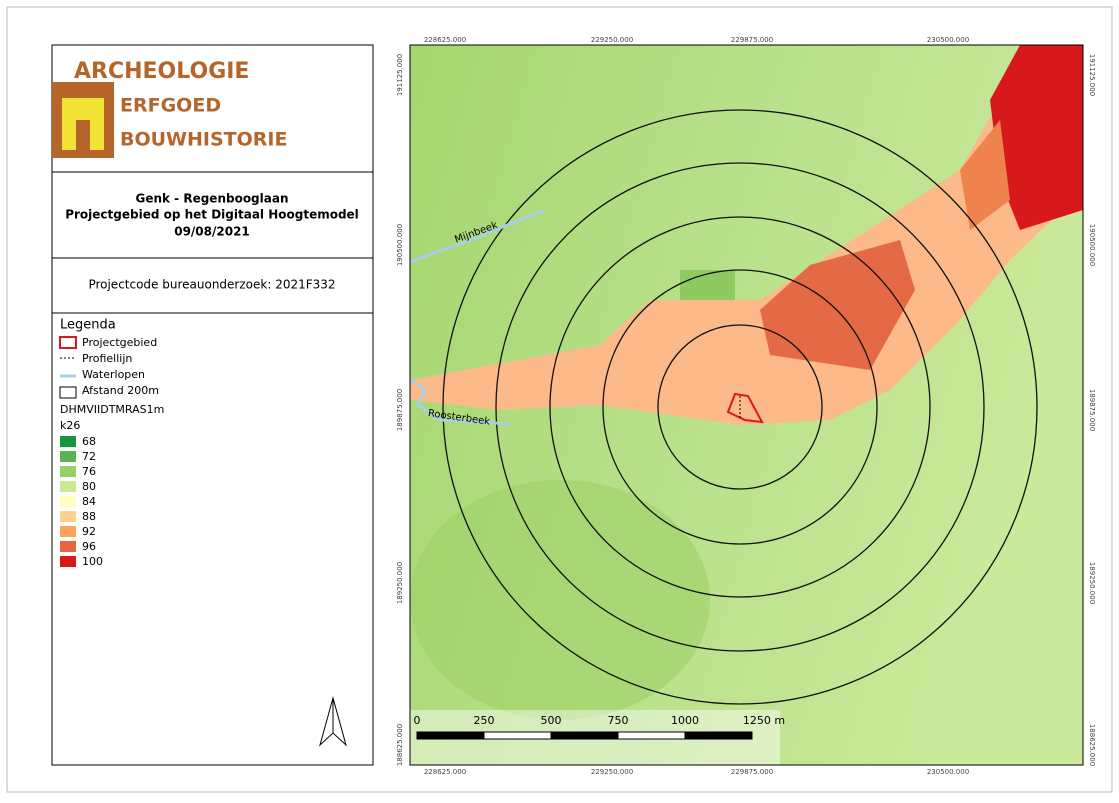 This screenshot has height=803, width=1119. I want to click on legend-label: 80, so click(89, 486).